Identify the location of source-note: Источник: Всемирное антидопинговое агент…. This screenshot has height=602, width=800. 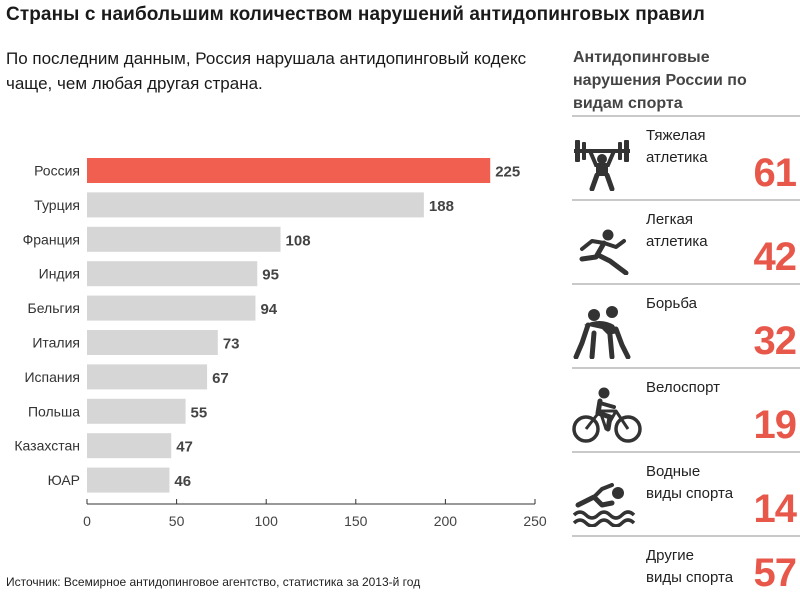
(213, 582).